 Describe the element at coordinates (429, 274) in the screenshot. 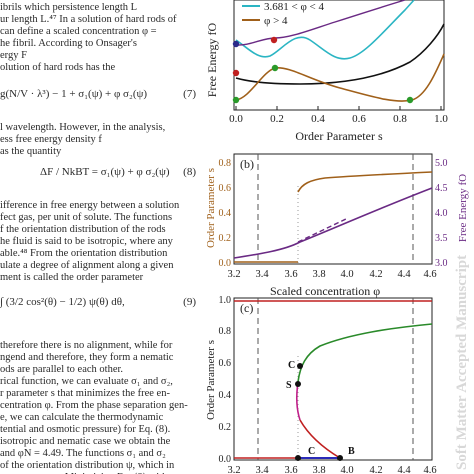

I see `xtick-b-7: 4.6` at that location.